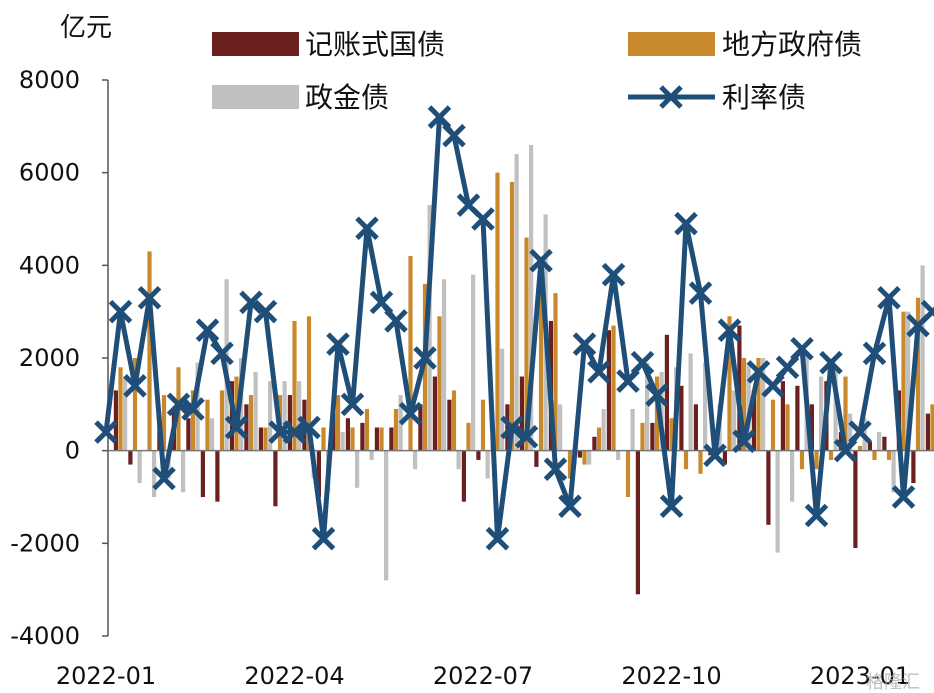 The width and height of the screenshot is (934, 693). Describe the element at coordinates (347, 97) in the screenshot. I see `legend-label: 政金债` at that location.